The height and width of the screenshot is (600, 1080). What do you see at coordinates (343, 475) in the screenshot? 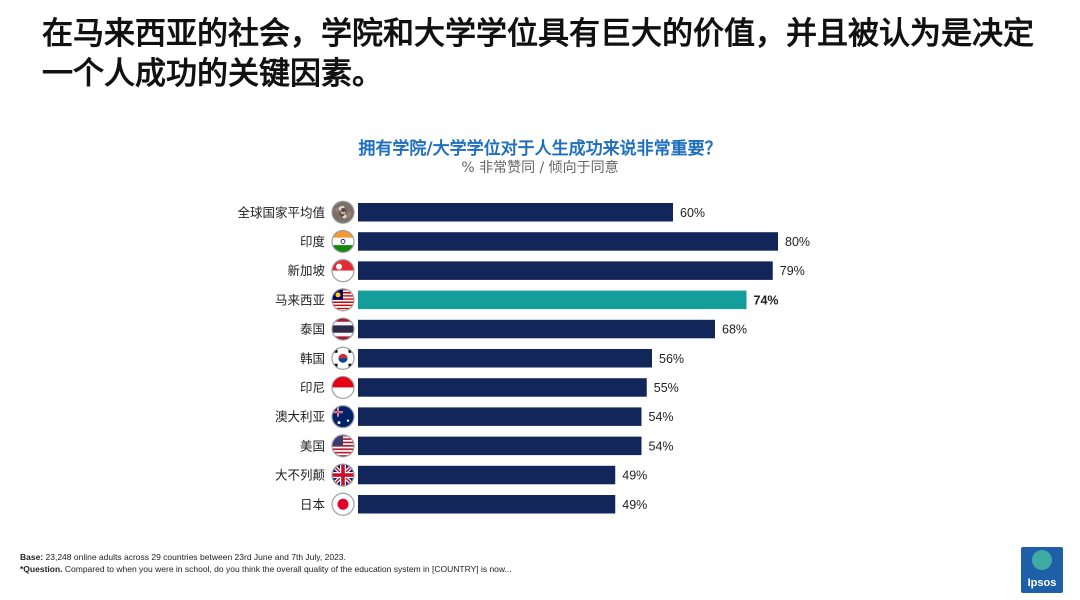
I see `uk-flag-icon` at bounding box center [343, 475].